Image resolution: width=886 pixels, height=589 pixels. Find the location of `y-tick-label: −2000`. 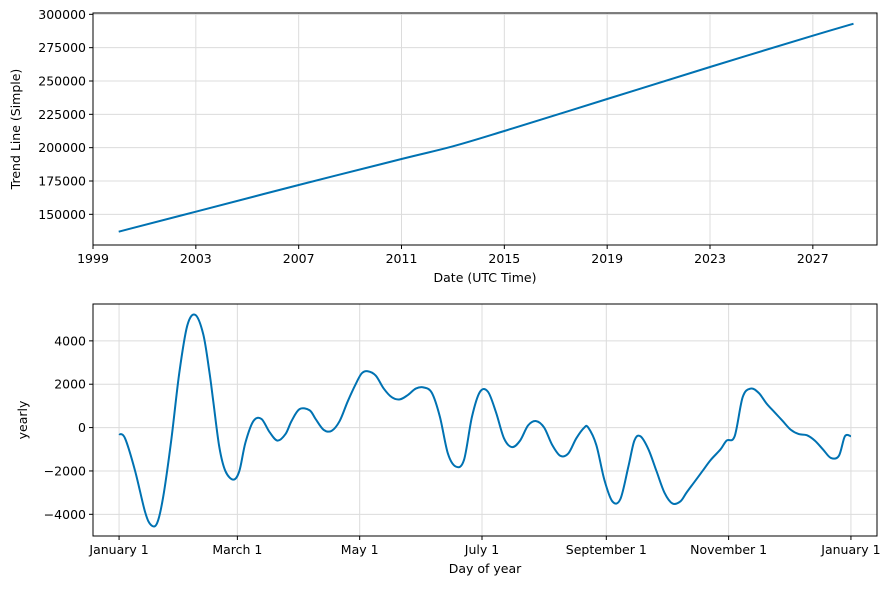

y-tick-label: −2000 is located at coordinates (65, 470).